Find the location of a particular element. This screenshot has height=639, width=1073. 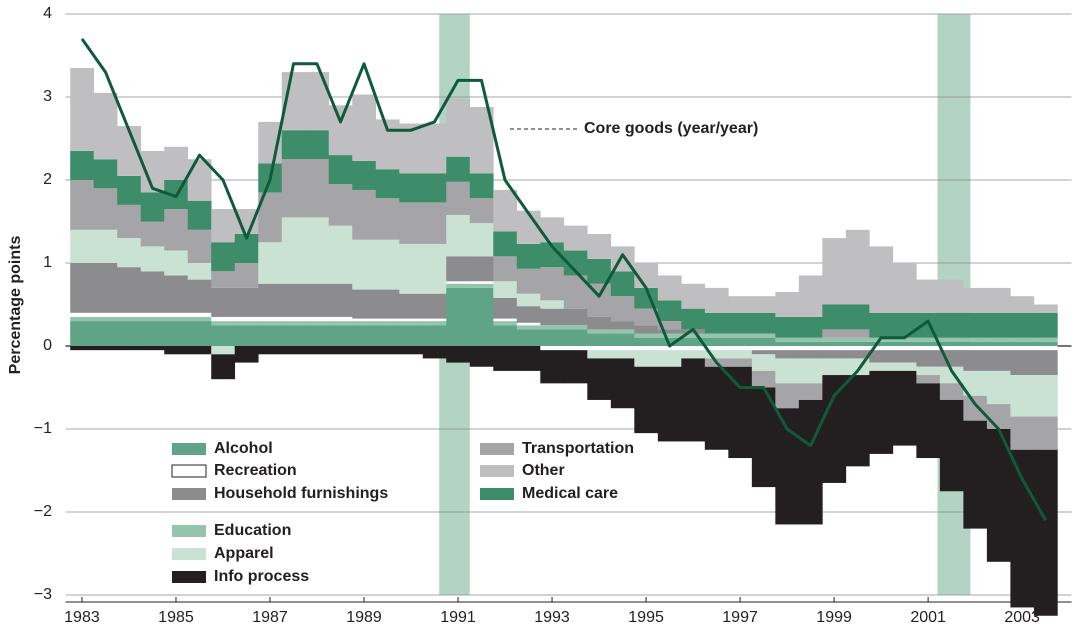

legend-label: Household furnishings is located at coordinates (301, 493).